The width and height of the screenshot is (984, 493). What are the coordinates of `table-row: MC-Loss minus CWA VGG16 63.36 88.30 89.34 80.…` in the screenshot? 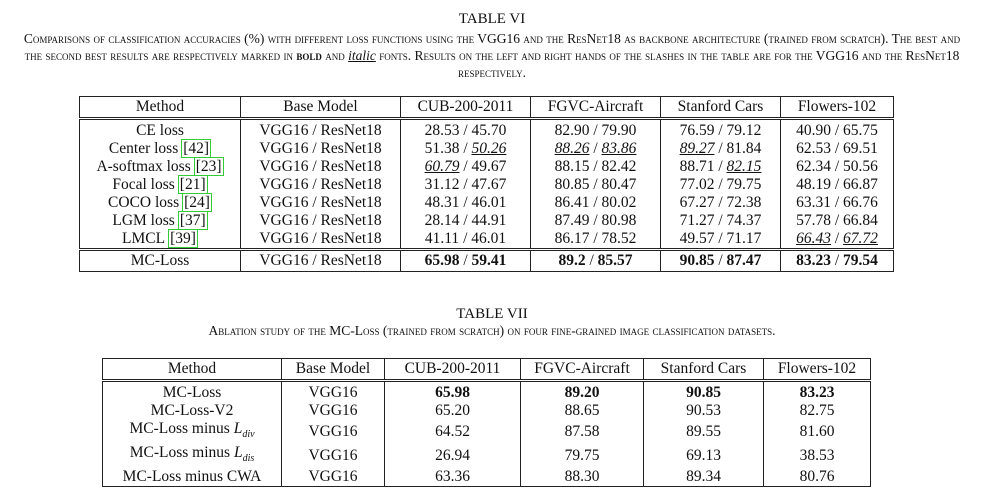 It's located at (486, 477).